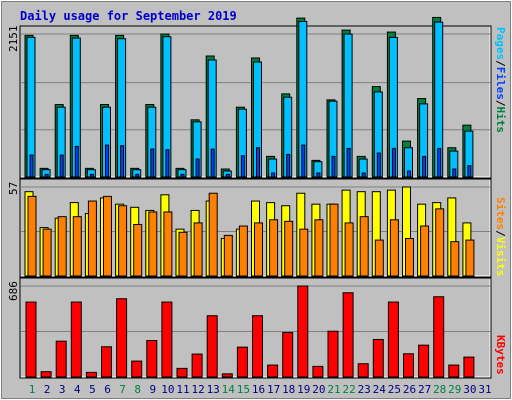 The image size is (512, 400). What do you see at coordinates (167, 389) in the screenshot?
I see `day-label: 10` at bounding box center [167, 389].